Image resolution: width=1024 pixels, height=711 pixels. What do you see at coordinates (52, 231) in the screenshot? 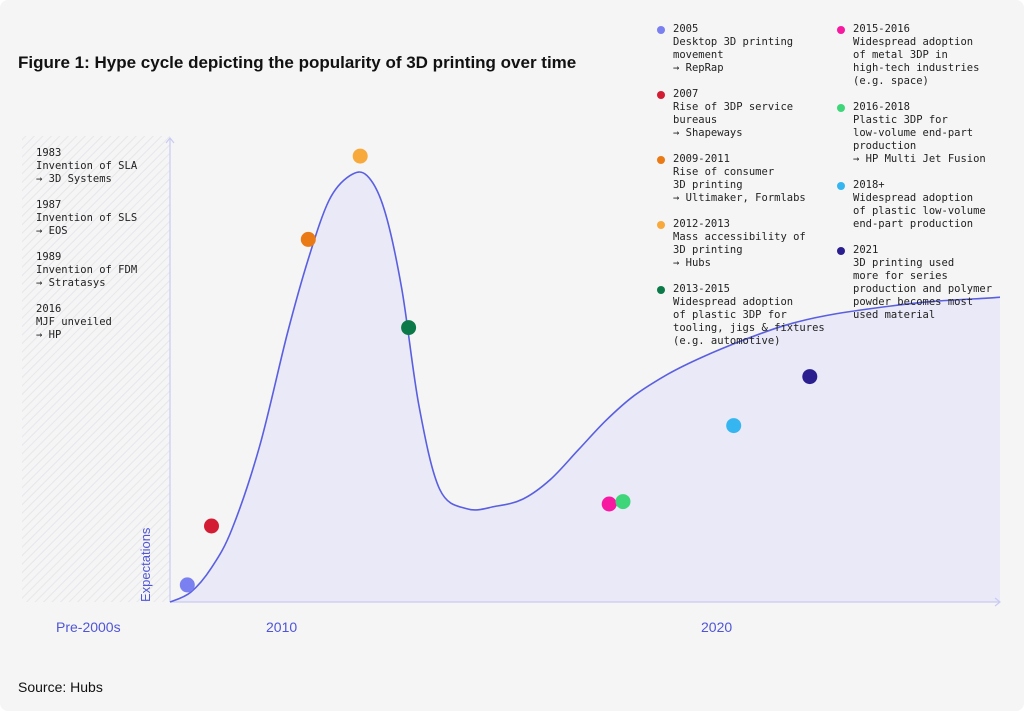
I see `pre-milestone-line: → EOS` at bounding box center [52, 231].